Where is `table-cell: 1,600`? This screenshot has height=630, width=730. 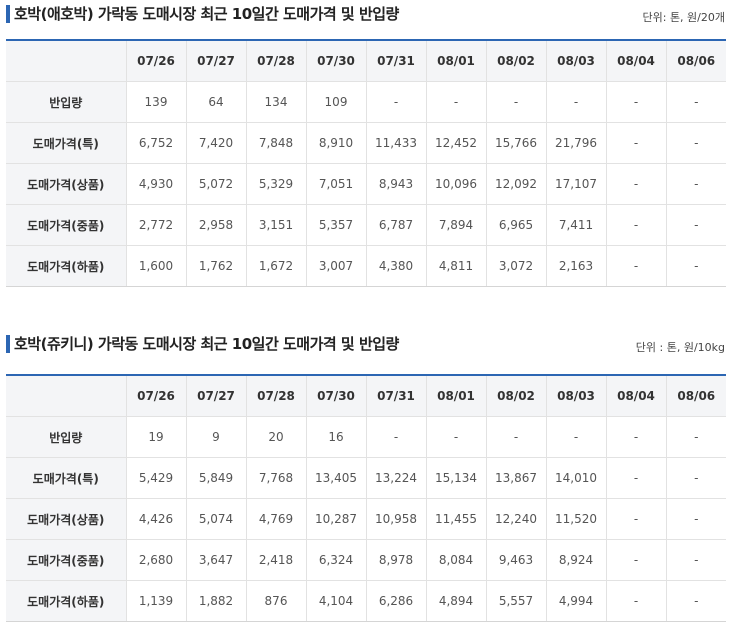 table-cell: 1,600 is located at coordinates (155, 266).